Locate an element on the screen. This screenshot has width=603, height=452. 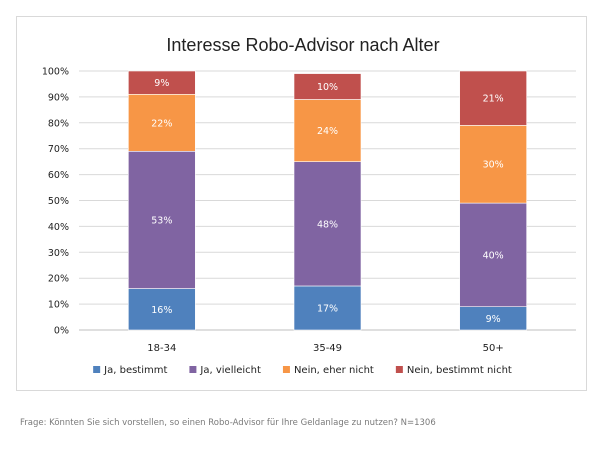
legend-item: Nein, eher nicht is located at coordinates (328, 370).